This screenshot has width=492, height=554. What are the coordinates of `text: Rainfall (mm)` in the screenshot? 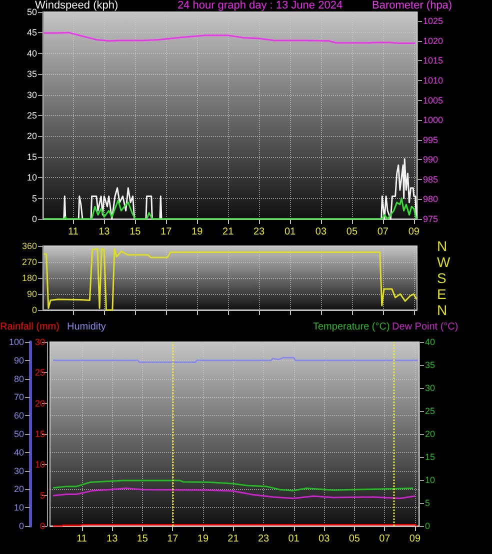 It's located at (30, 327).